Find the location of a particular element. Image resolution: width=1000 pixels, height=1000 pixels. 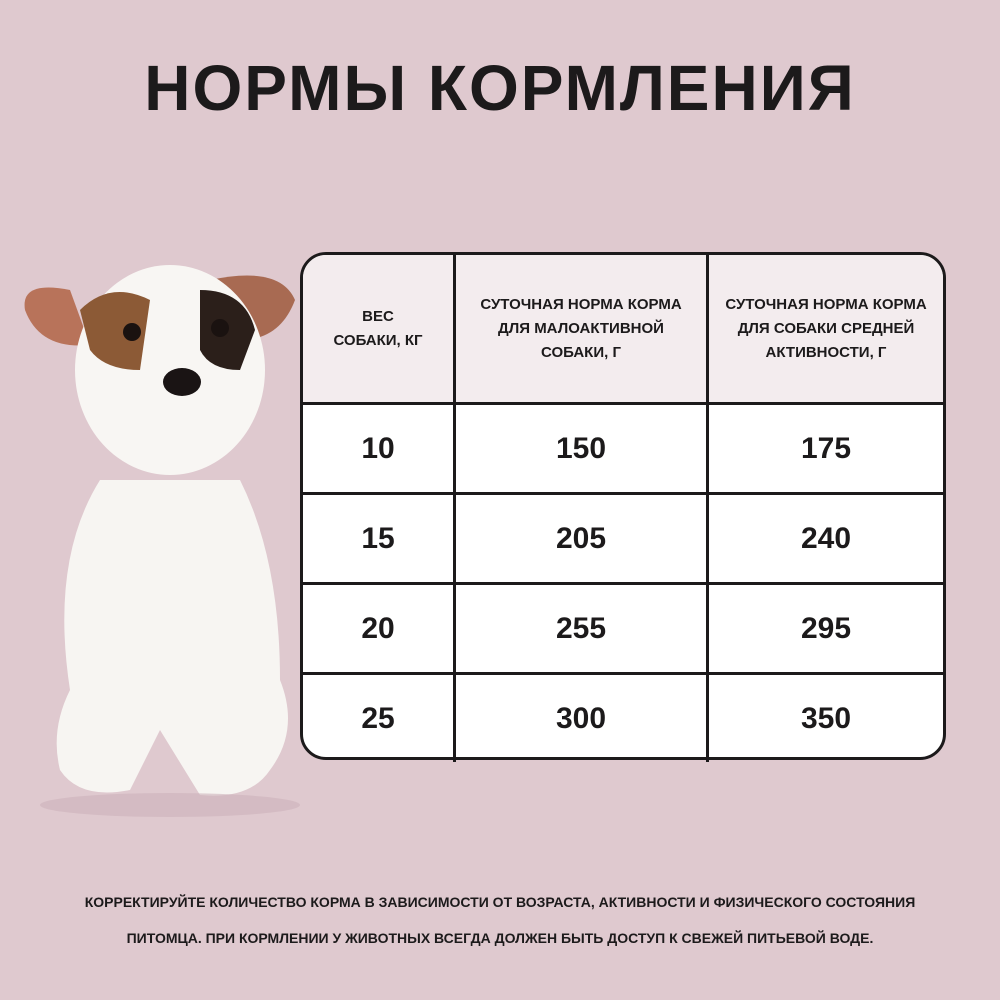

cell-value: 240 is located at coordinates (826, 538).